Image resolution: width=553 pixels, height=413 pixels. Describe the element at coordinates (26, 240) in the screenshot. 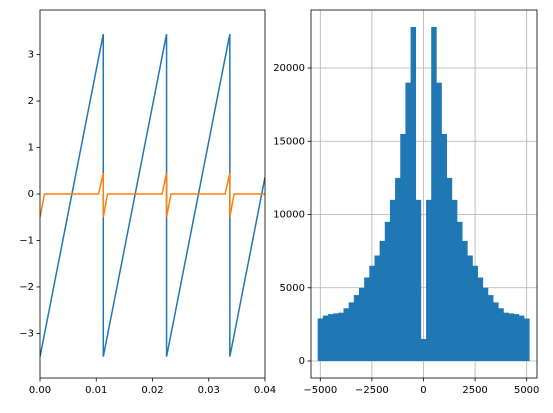

I see `y-tick-label: −1` at that location.